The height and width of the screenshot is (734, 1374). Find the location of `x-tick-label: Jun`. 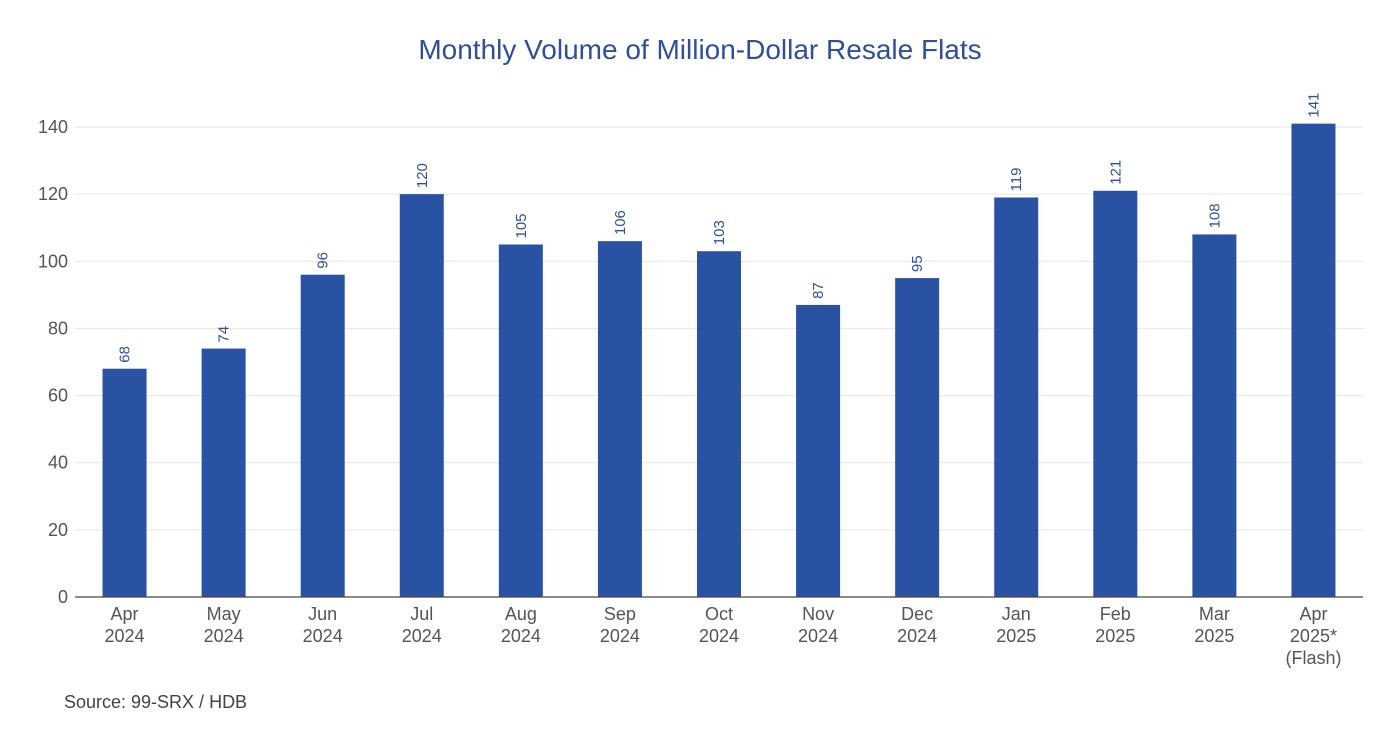

x-tick-label: Jun is located at coordinates (322, 614).